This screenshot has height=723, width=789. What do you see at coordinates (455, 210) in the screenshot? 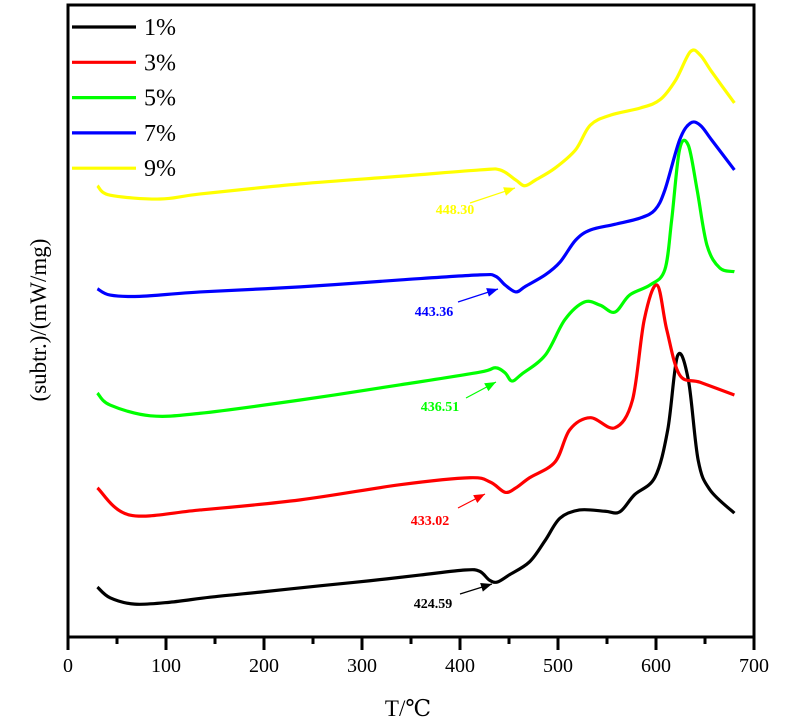
I see `peak-annotation: 448.30` at bounding box center [455, 210].